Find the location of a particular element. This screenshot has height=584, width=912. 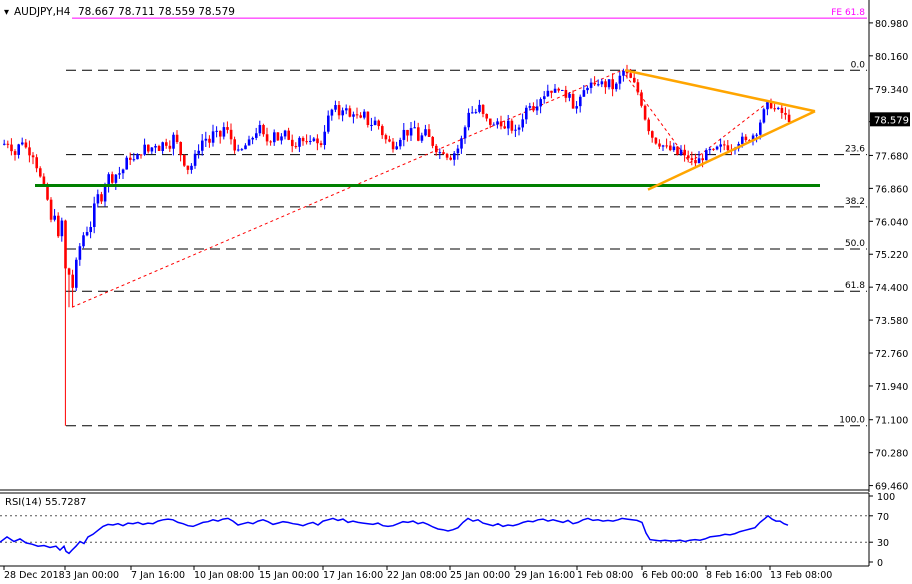

triangle-lower-line is located at coordinates (731, 150).